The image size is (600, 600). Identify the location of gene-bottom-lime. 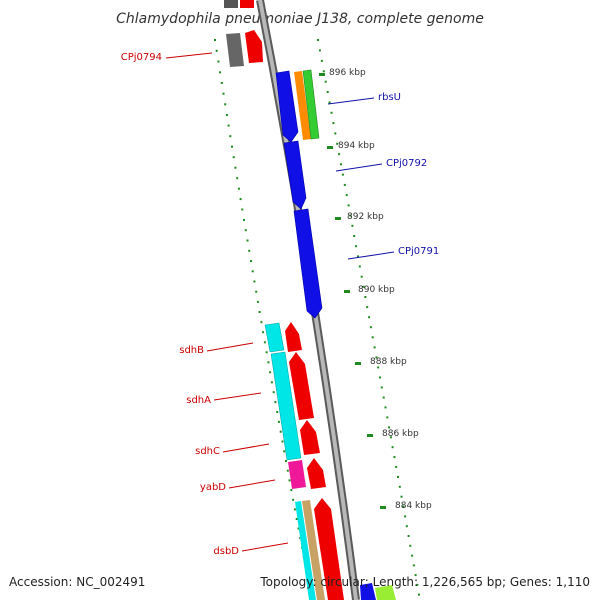
(385, 592).